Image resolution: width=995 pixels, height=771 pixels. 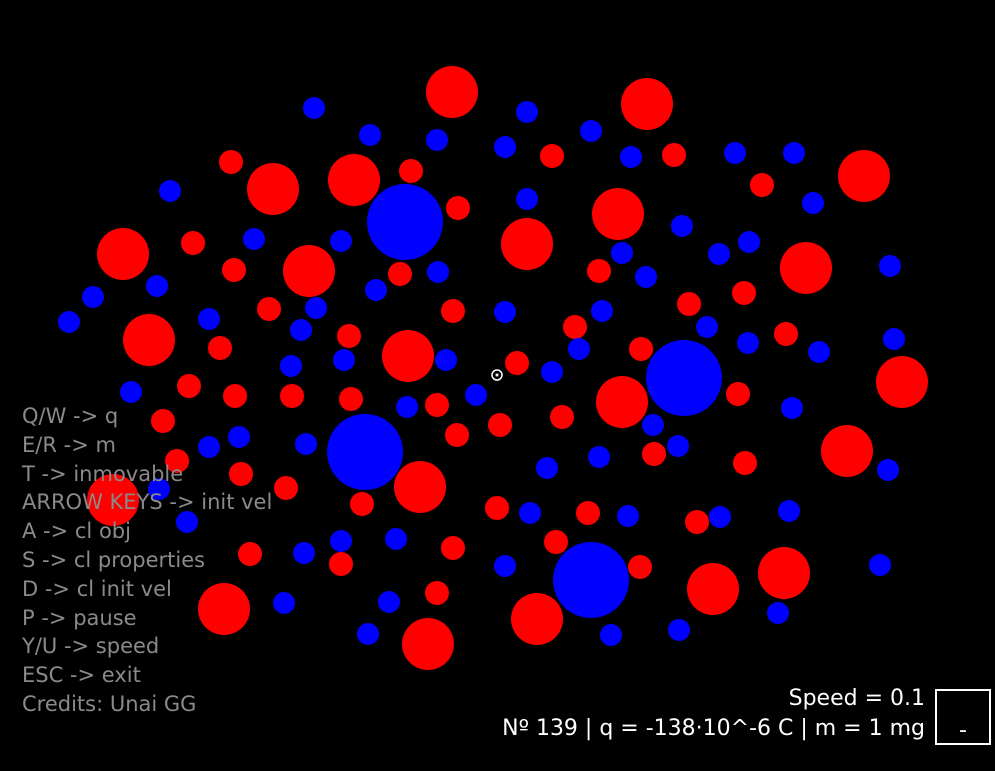 I want to click on help-line: T -> inmovable, so click(x=103, y=473).